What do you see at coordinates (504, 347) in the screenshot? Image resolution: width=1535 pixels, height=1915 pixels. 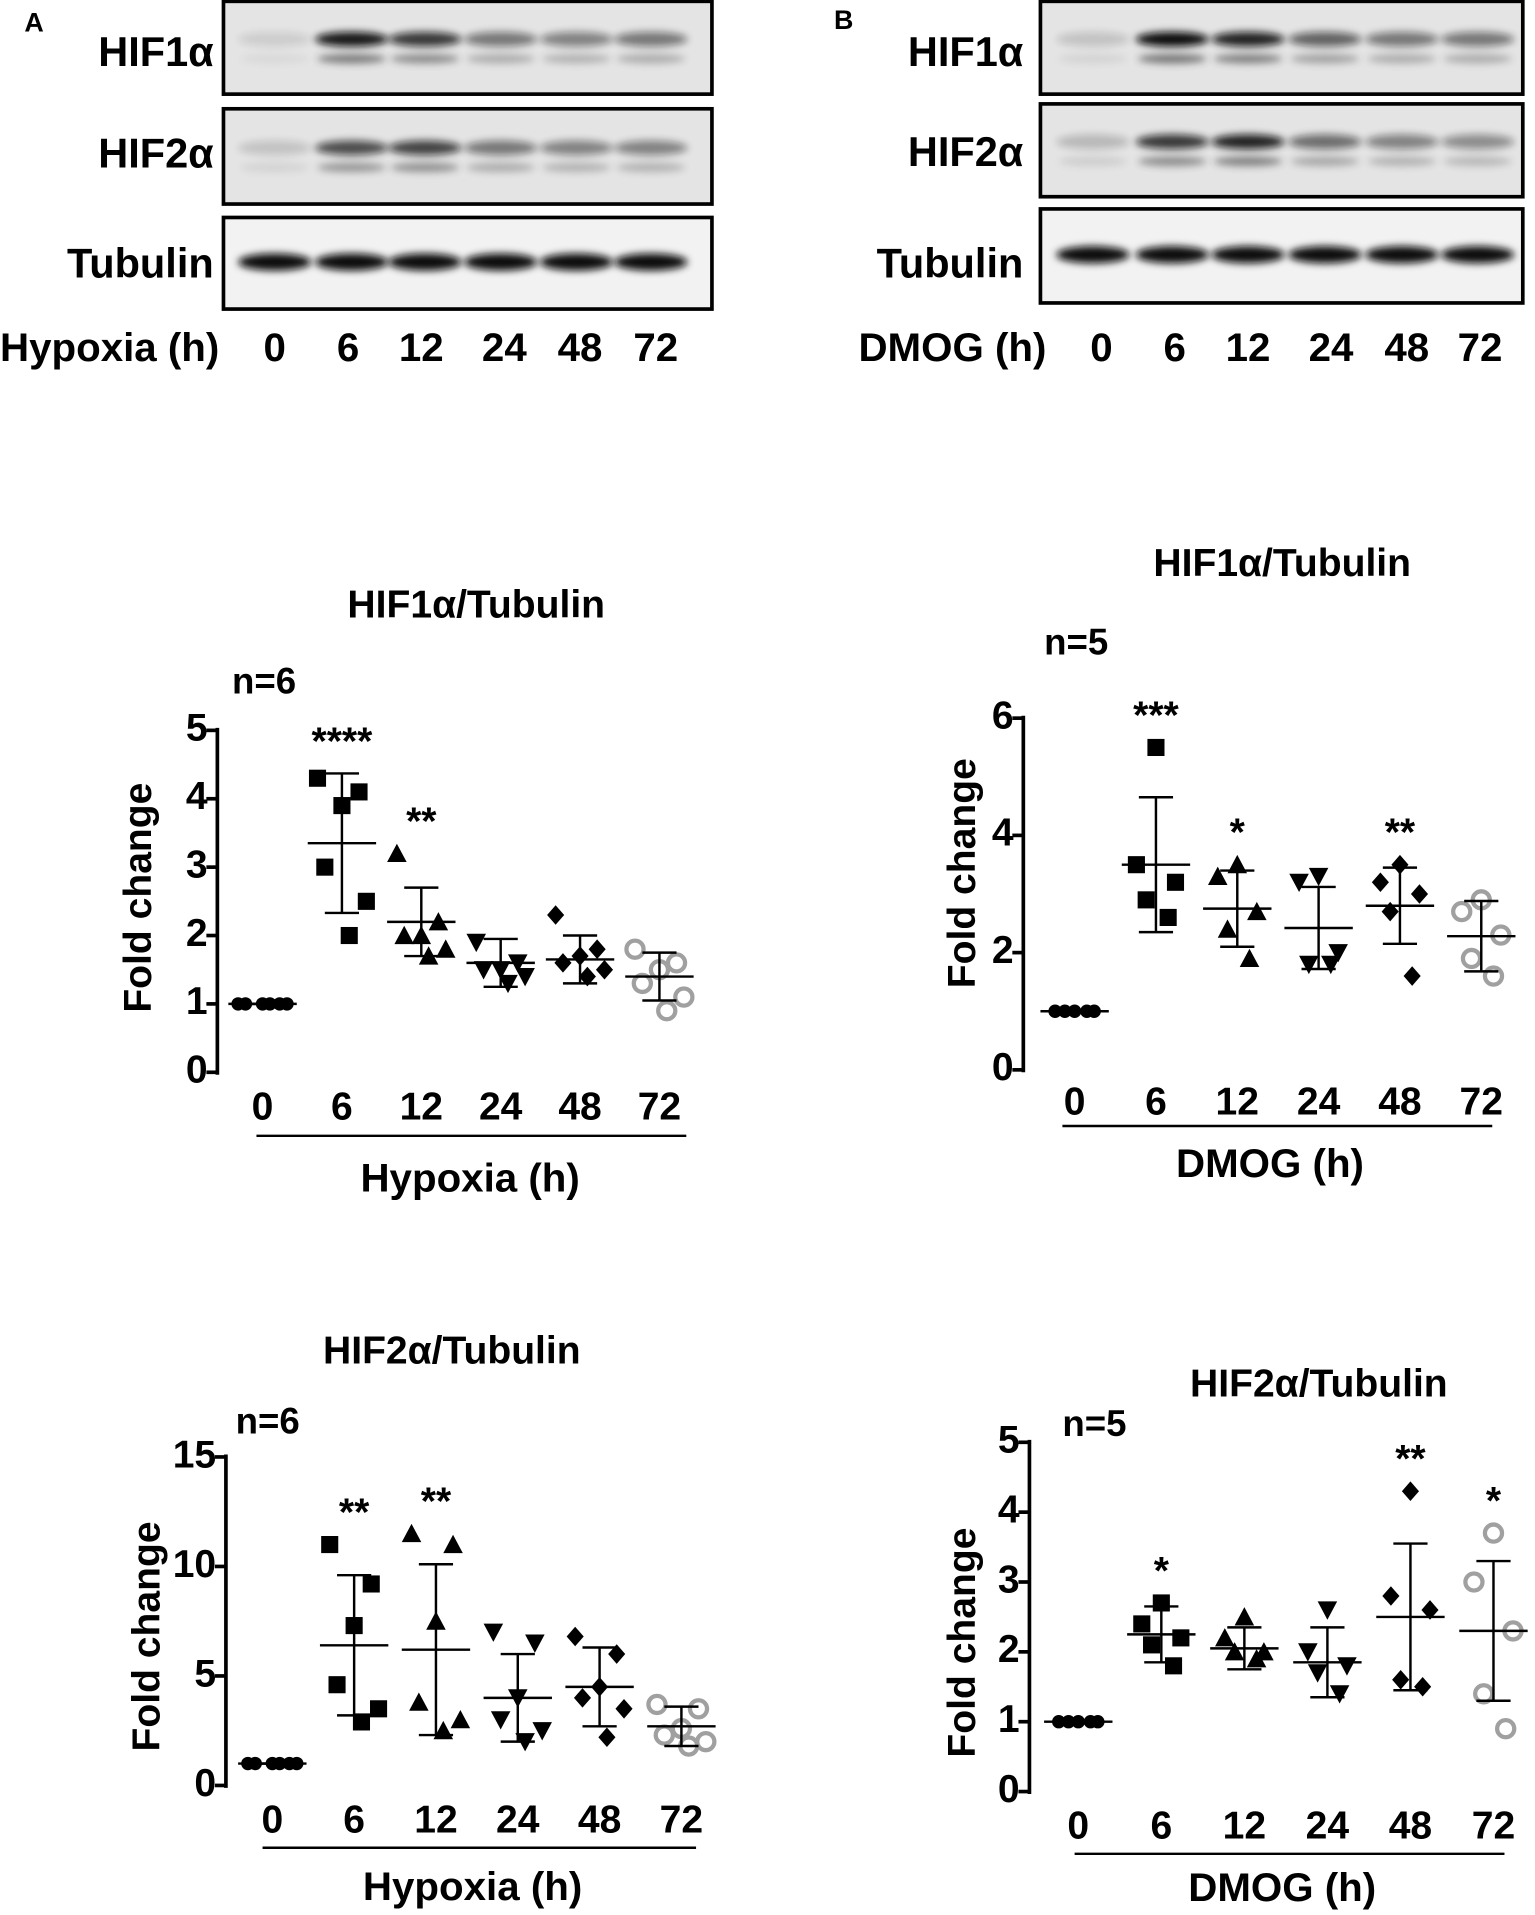 I see `blot-lane-label: 24` at bounding box center [504, 347].